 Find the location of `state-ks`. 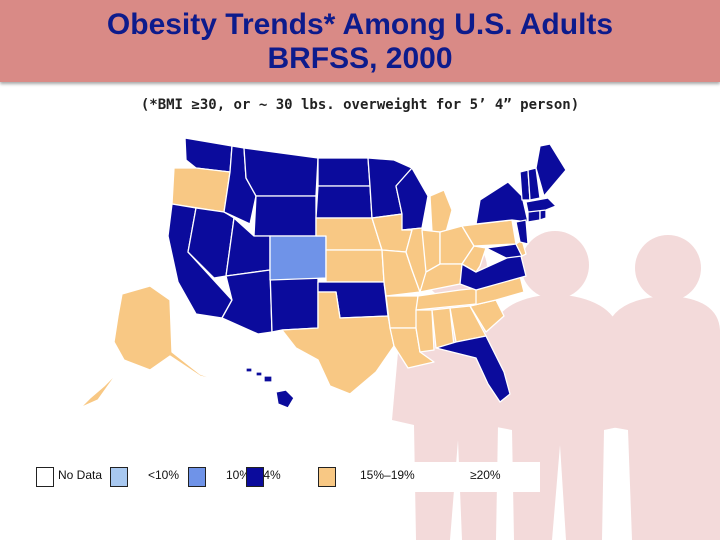

state-ks is located at coordinates (355, 266).